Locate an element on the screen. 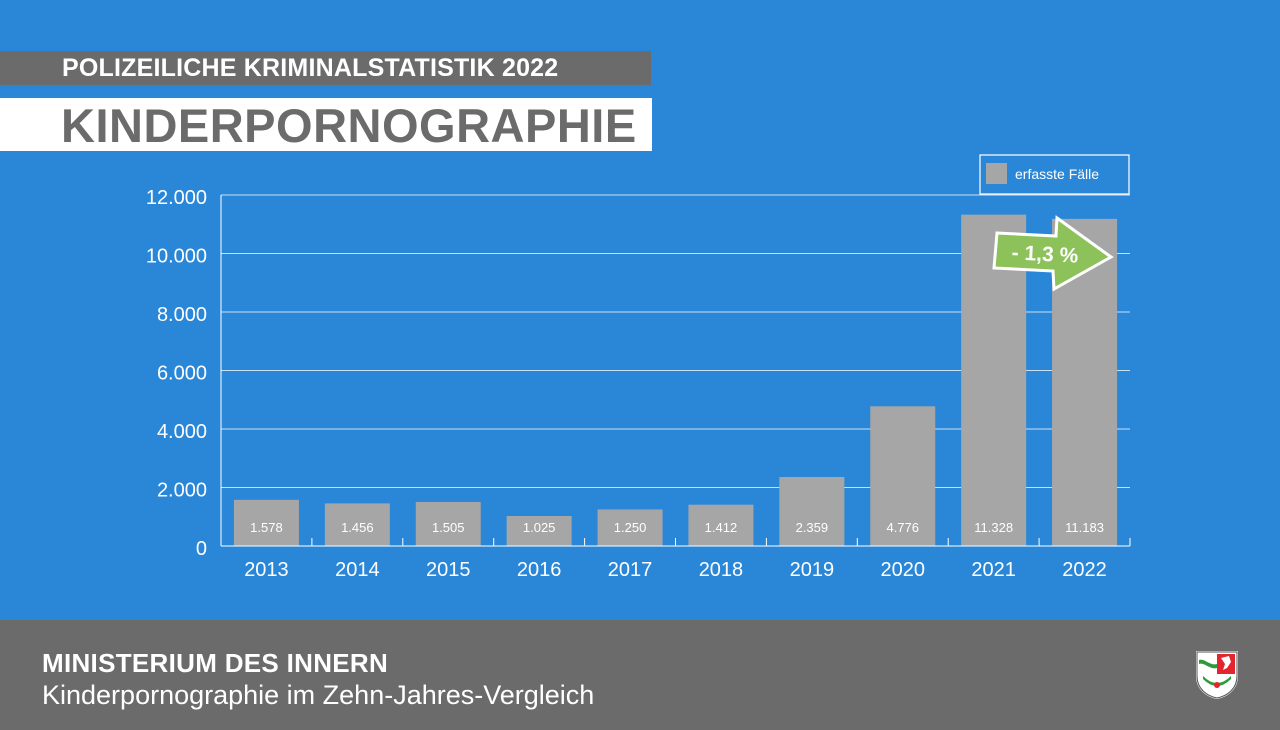  y-tick-labels: 0 2.000 4.000 6.000 8.000 10.000 12.000 is located at coordinates (176, 373).